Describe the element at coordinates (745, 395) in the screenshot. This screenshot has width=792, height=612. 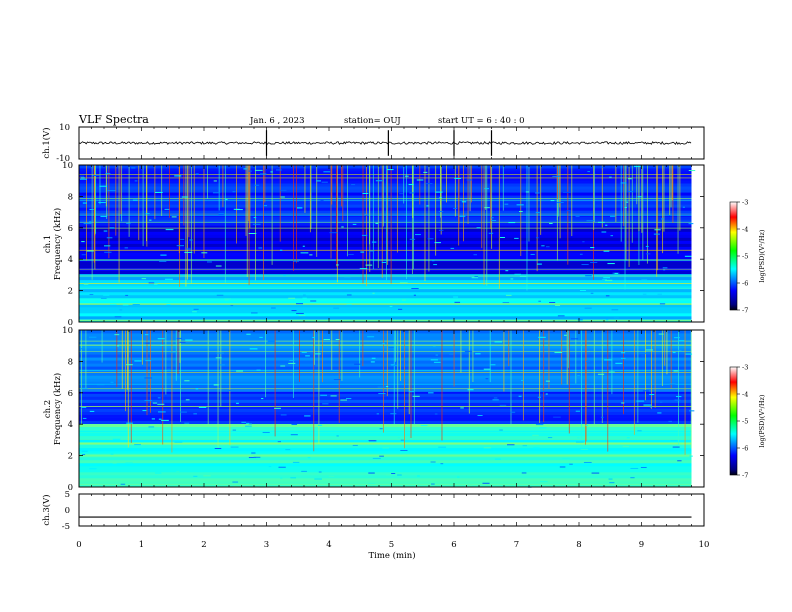
I see `ch2-cb-tick-label: -4` at that location.